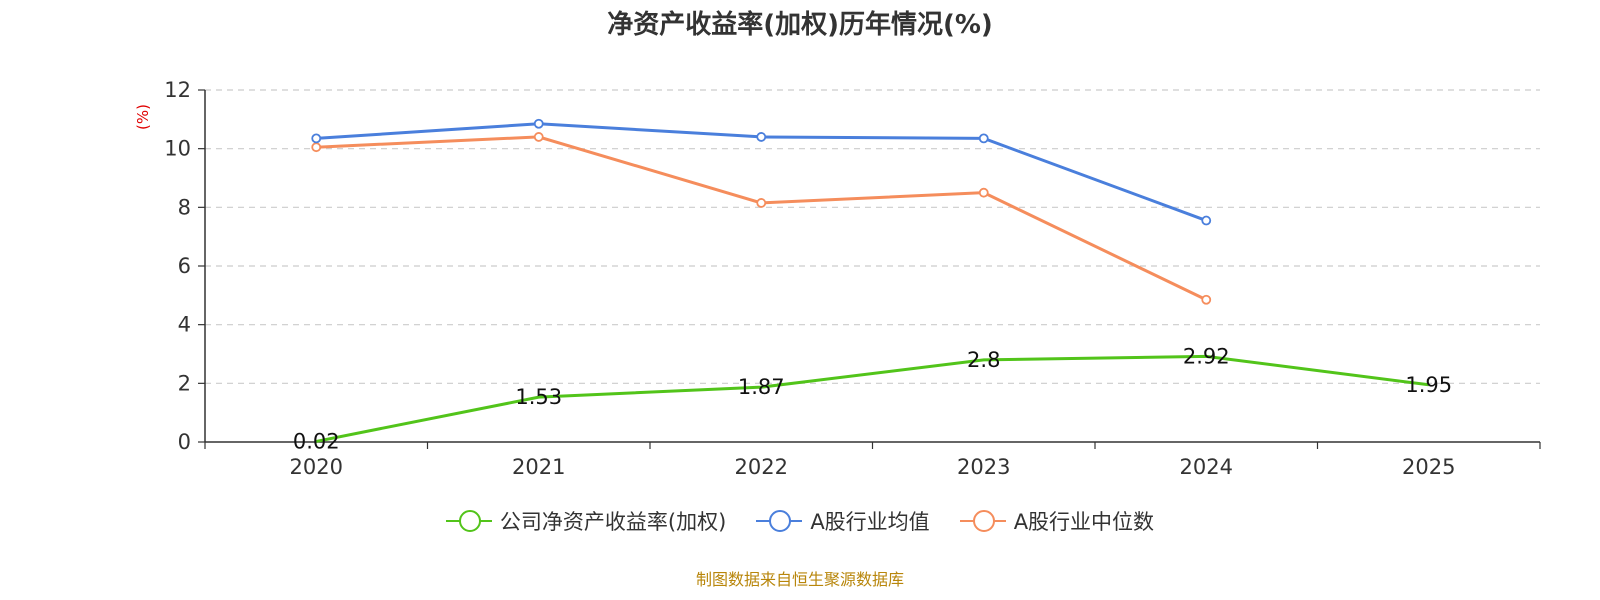  I want to click on y-tick-label: 8, so click(184, 207).